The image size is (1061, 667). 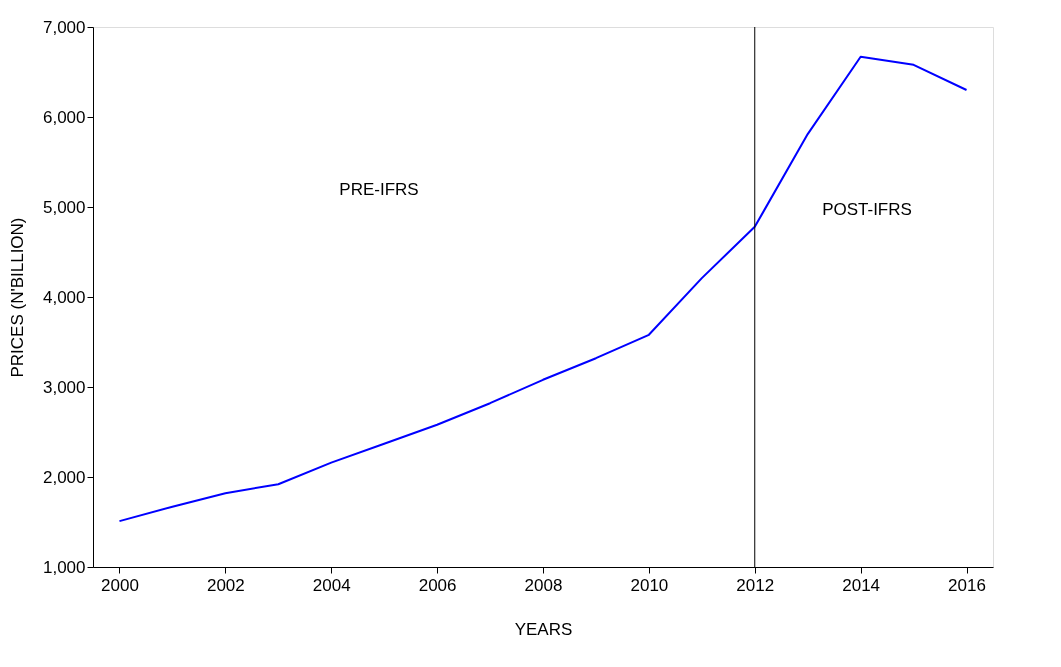 I want to click on x-tick-label: 2010, so click(x=649, y=585).